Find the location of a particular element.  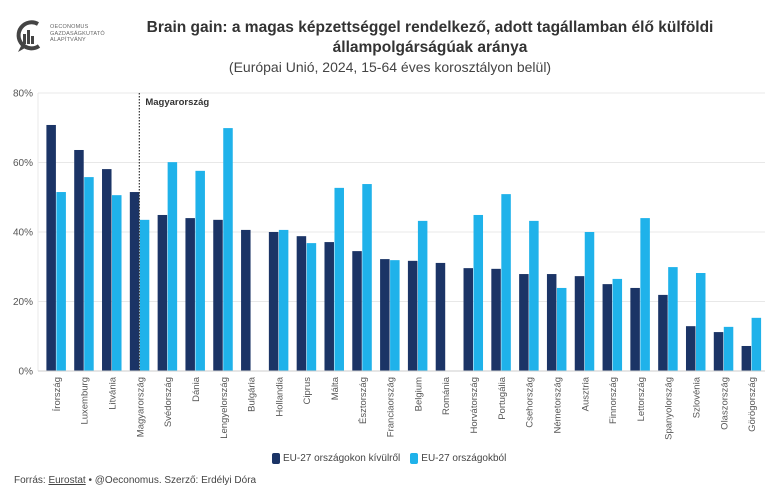

x-tick-label: Lettország is located at coordinates (641, 399).